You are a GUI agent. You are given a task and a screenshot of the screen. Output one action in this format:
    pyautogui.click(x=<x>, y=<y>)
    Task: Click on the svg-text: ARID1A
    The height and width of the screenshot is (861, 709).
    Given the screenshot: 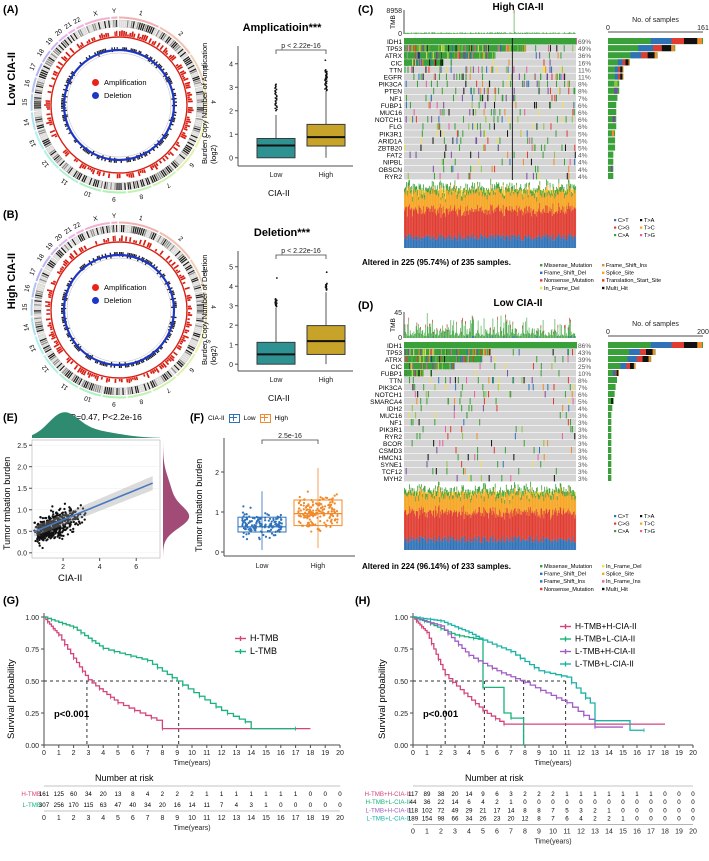 What is the action you would take?
    pyautogui.click(x=390, y=141)
    